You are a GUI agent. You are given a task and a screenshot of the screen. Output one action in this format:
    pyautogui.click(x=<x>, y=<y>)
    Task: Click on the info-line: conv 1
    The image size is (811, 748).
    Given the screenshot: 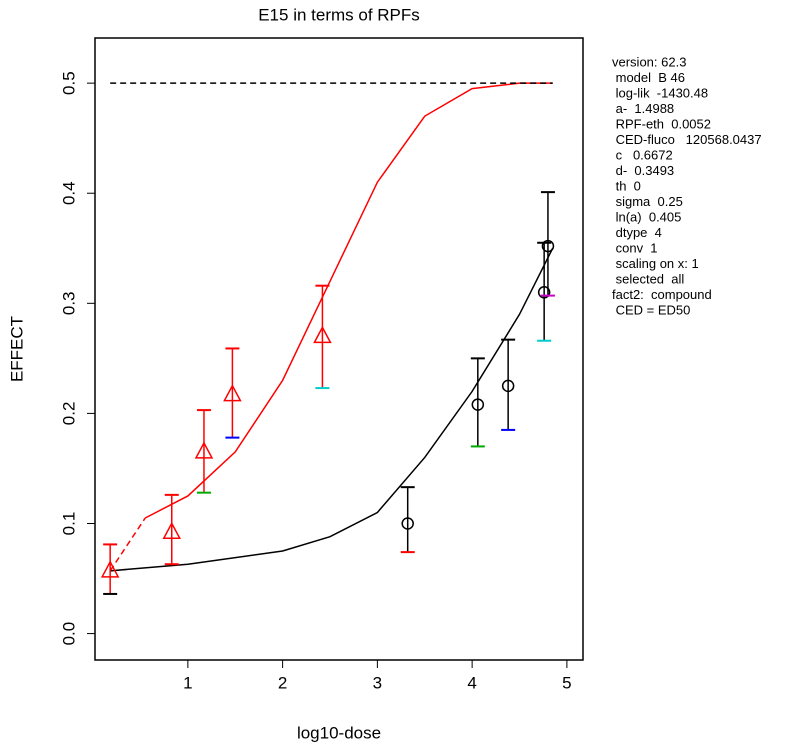 What is the action you would take?
    pyautogui.click(x=635, y=247)
    